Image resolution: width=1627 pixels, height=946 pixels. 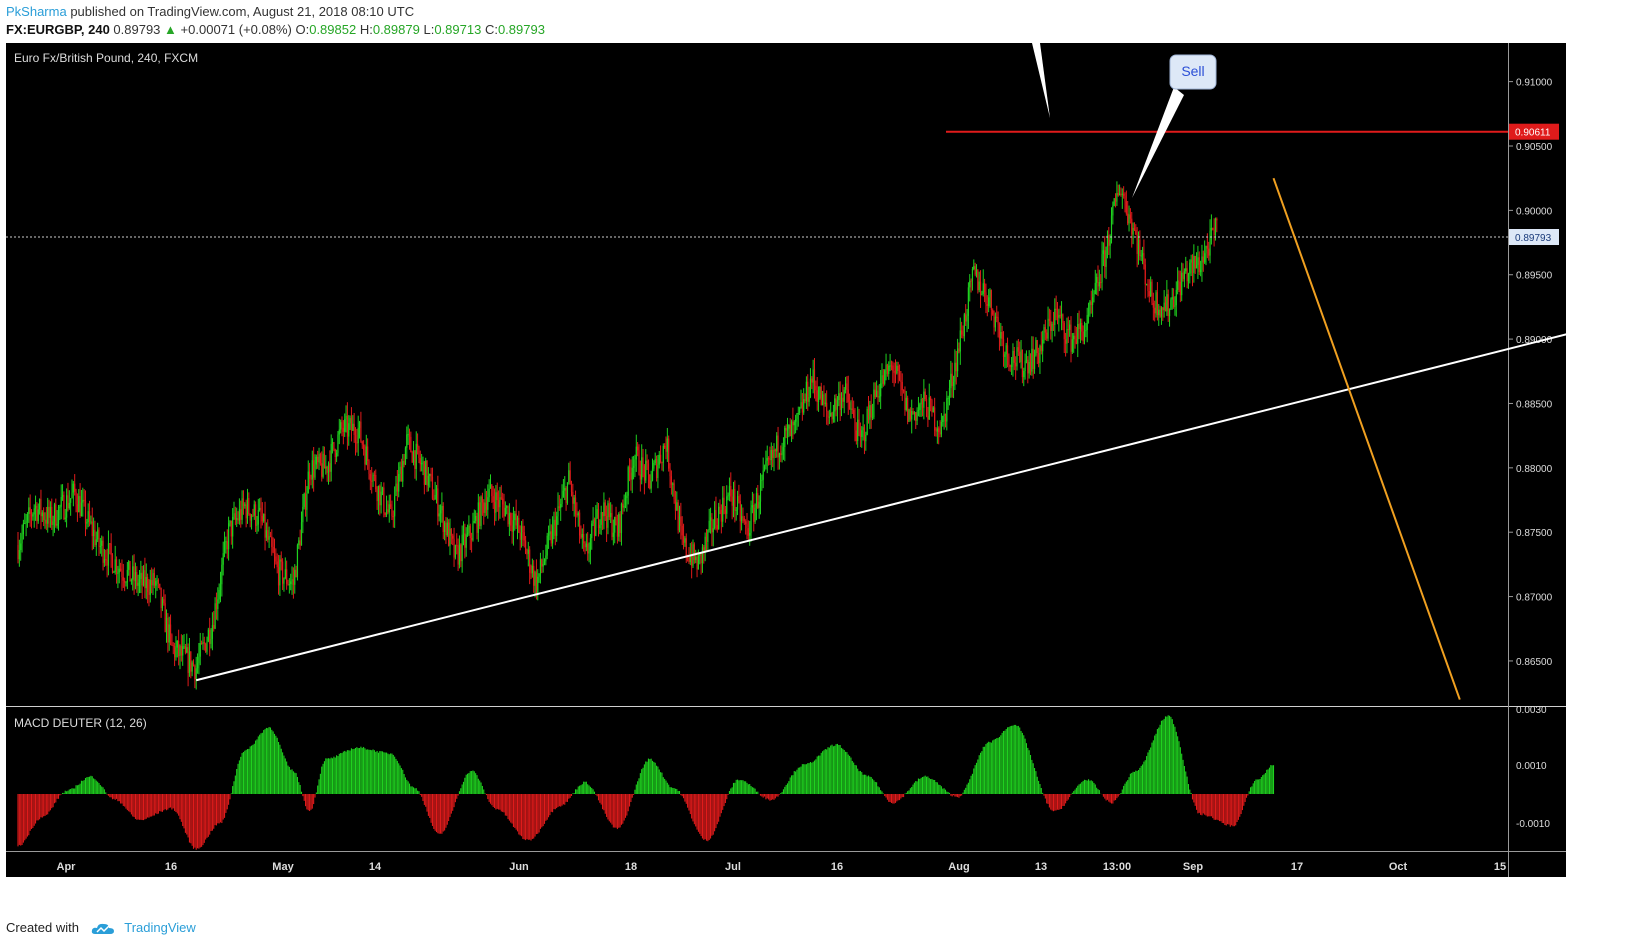 I want to click on tradingview-link: TradingView, so click(x=160, y=927).